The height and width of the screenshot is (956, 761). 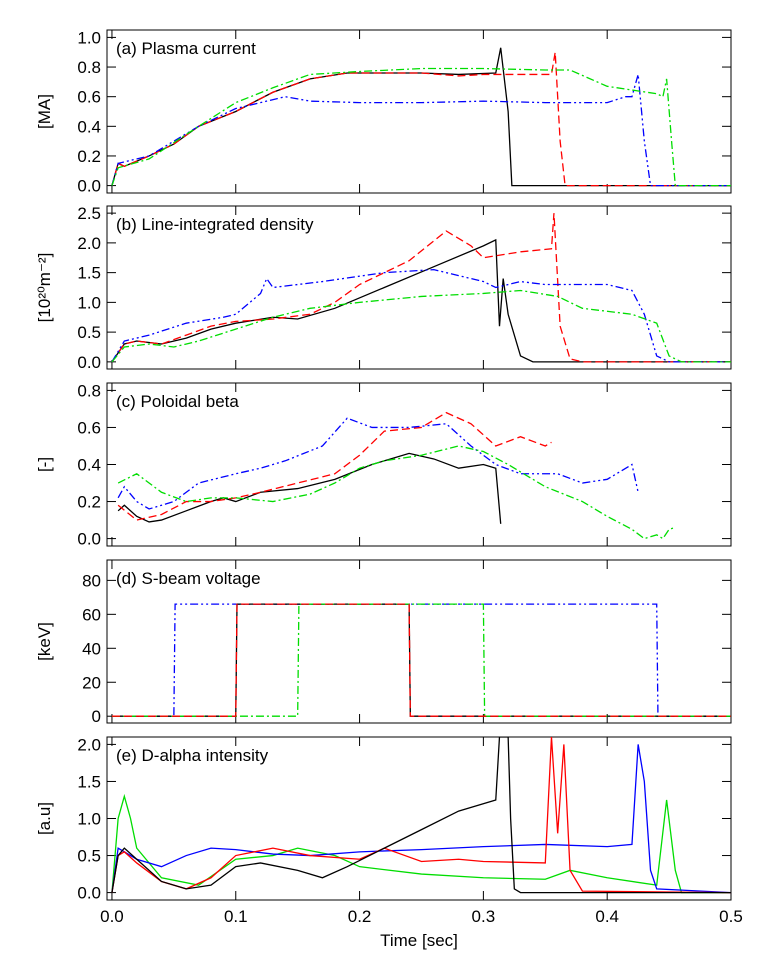 I want to click on y-axis-label: [a.u], so click(x=44, y=818).